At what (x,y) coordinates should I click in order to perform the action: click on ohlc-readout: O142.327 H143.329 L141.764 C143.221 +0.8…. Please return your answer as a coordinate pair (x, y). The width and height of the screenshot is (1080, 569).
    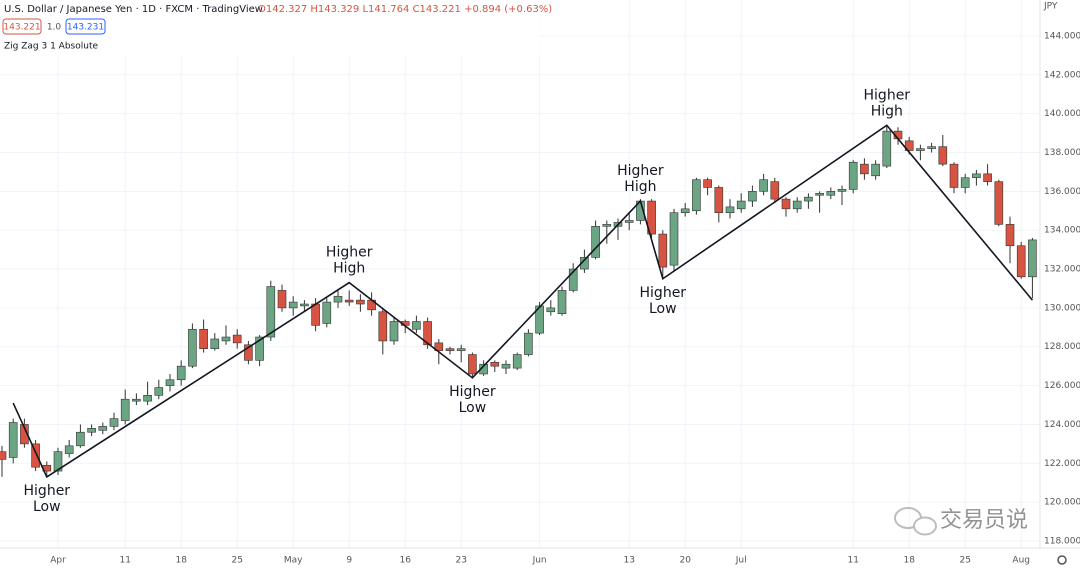
    Looking at the image, I should click on (405, 9).